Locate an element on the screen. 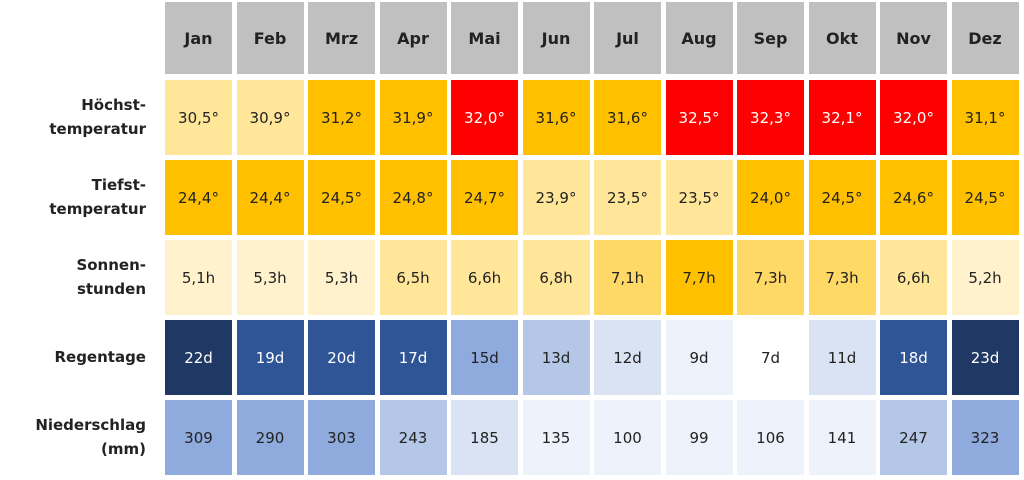  data-cell: 30,9° is located at coordinates (270, 117).